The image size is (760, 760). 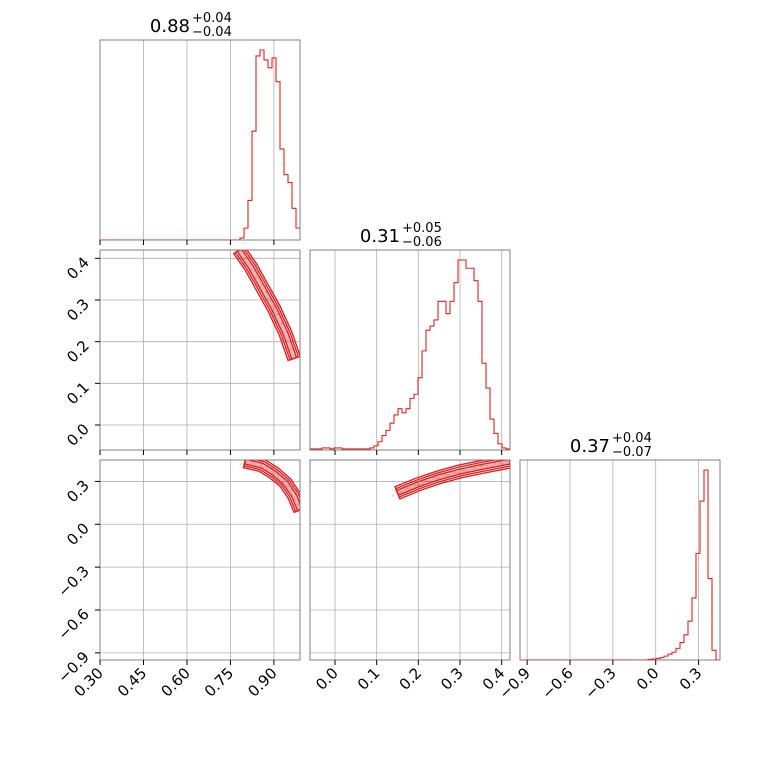 I want to click on x-tick-label: 0.2, so click(x=411, y=679).